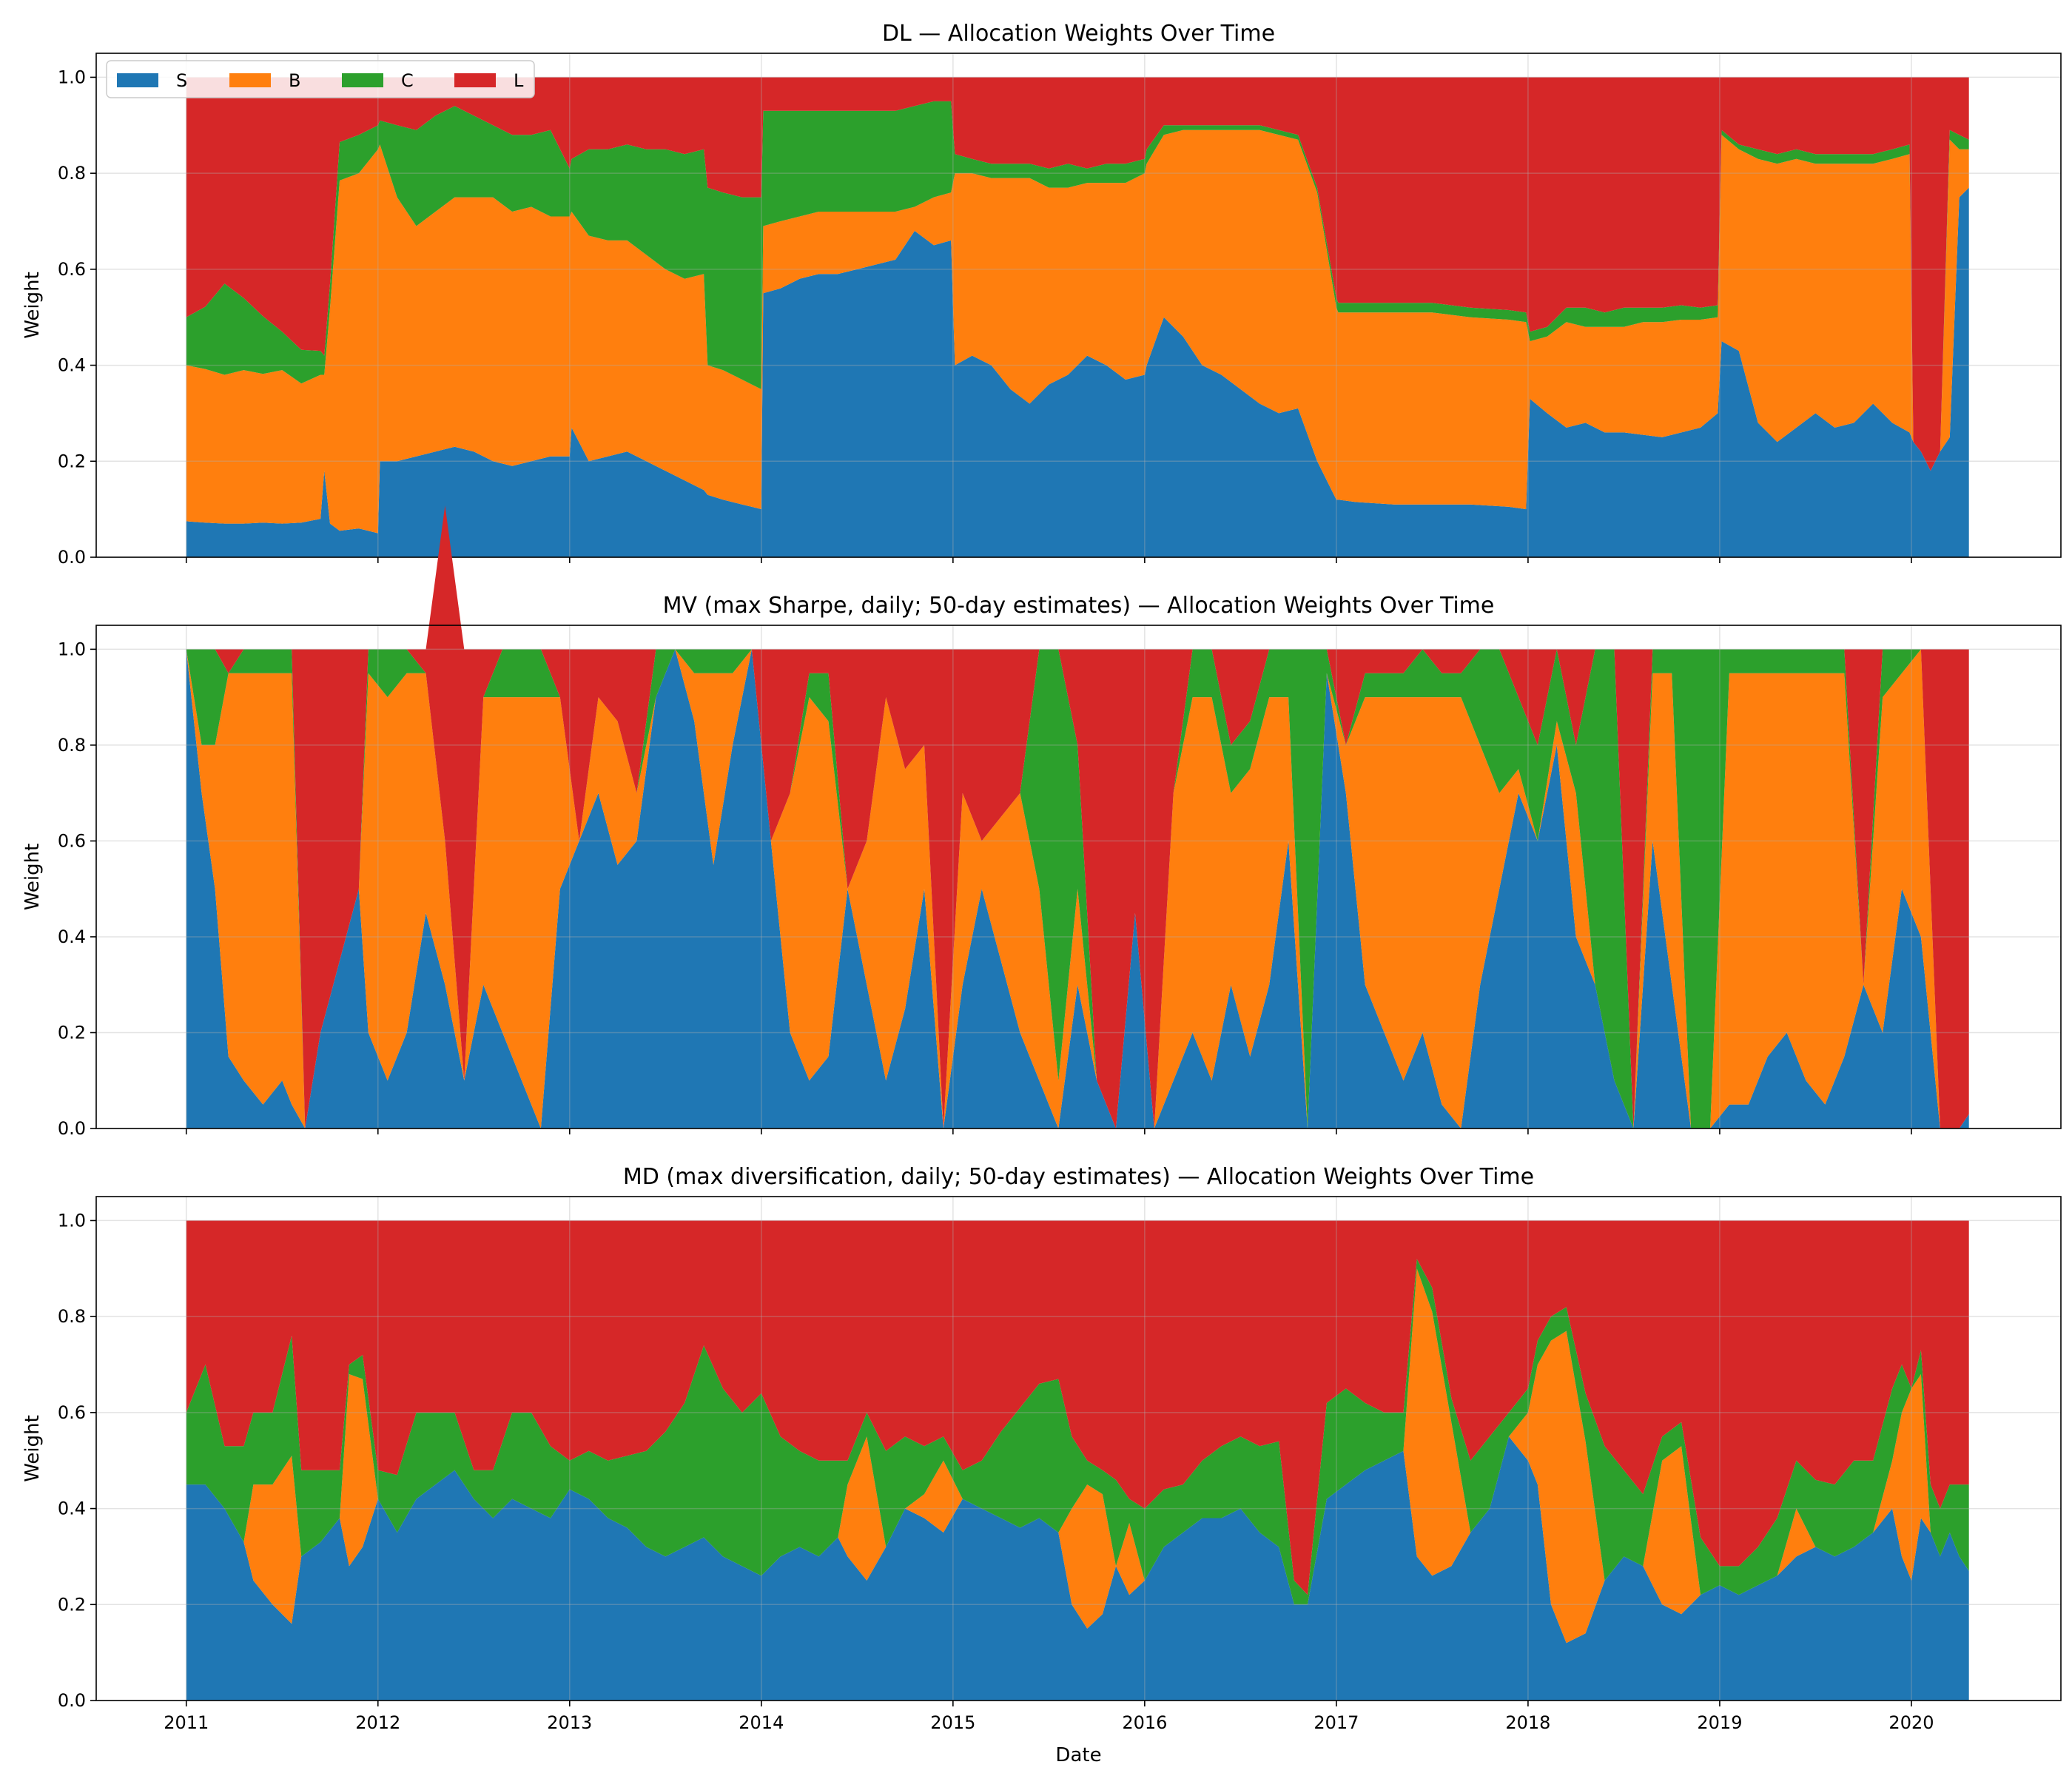 The image size is (2072, 1776). I want to click on legend-swatch-L, so click(475, 80).